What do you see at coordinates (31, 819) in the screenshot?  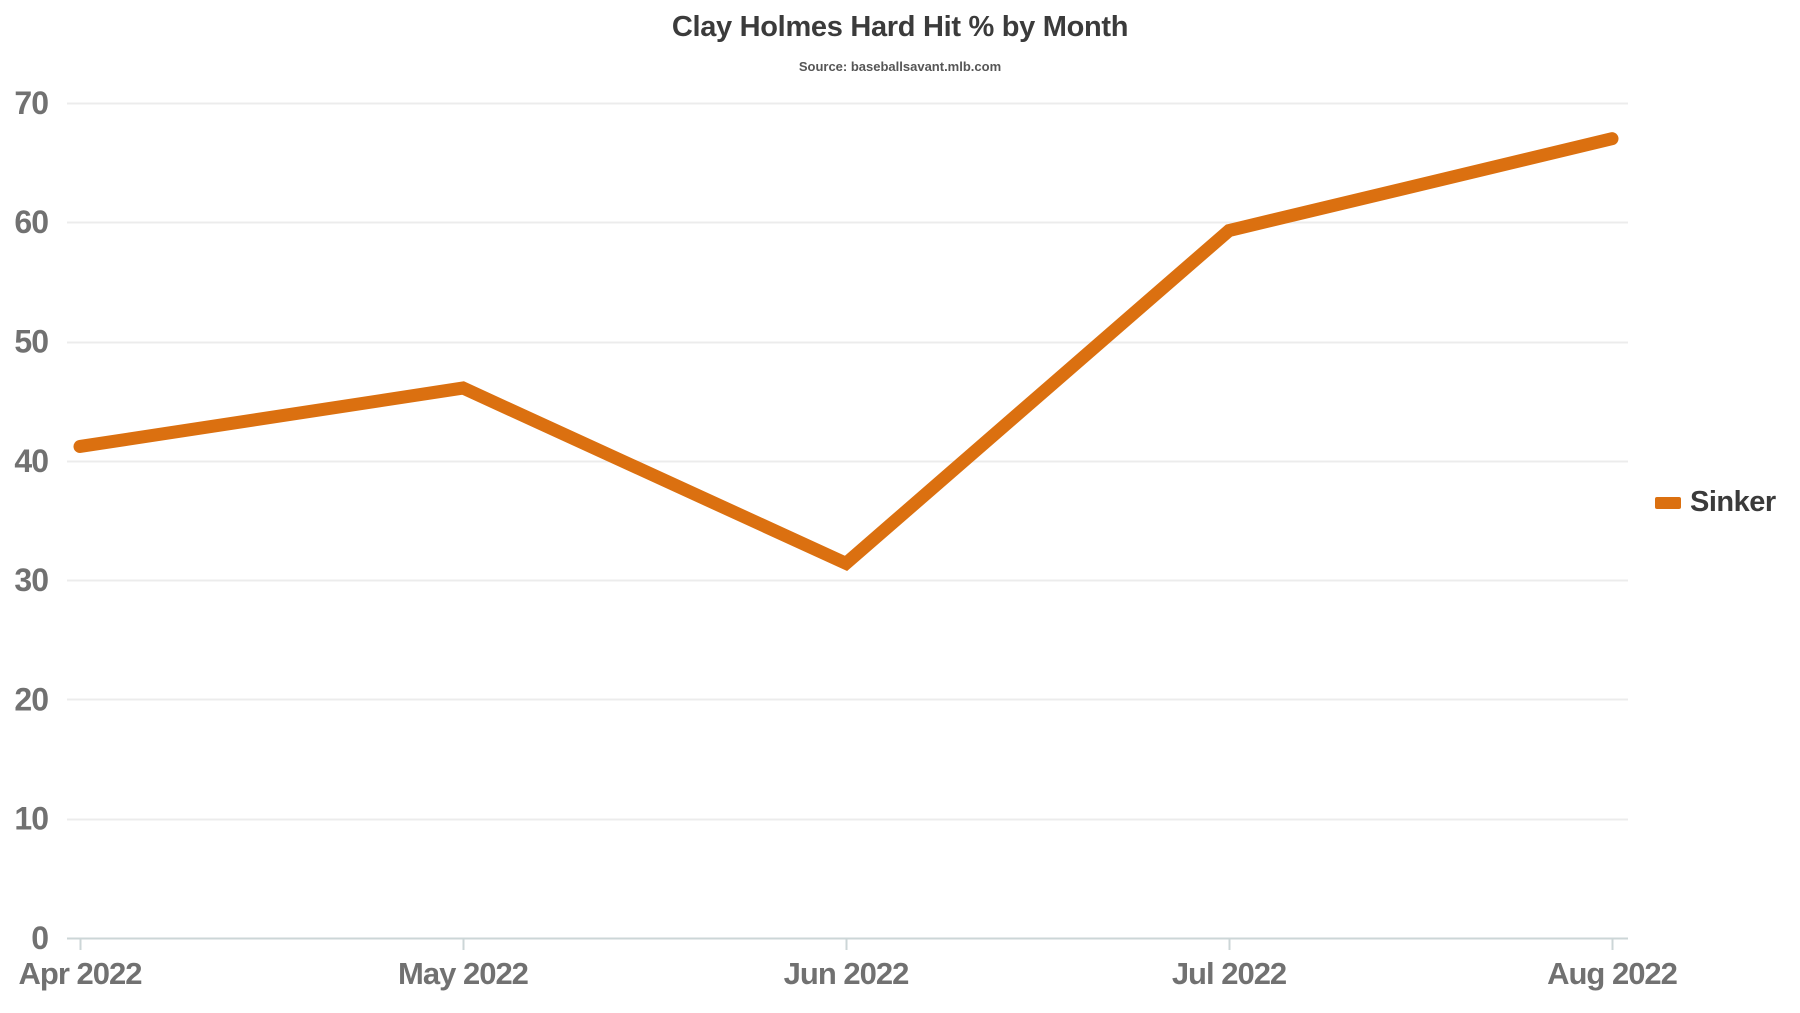 I see `y-tick-label: 10` at bounding box center [31, 819].